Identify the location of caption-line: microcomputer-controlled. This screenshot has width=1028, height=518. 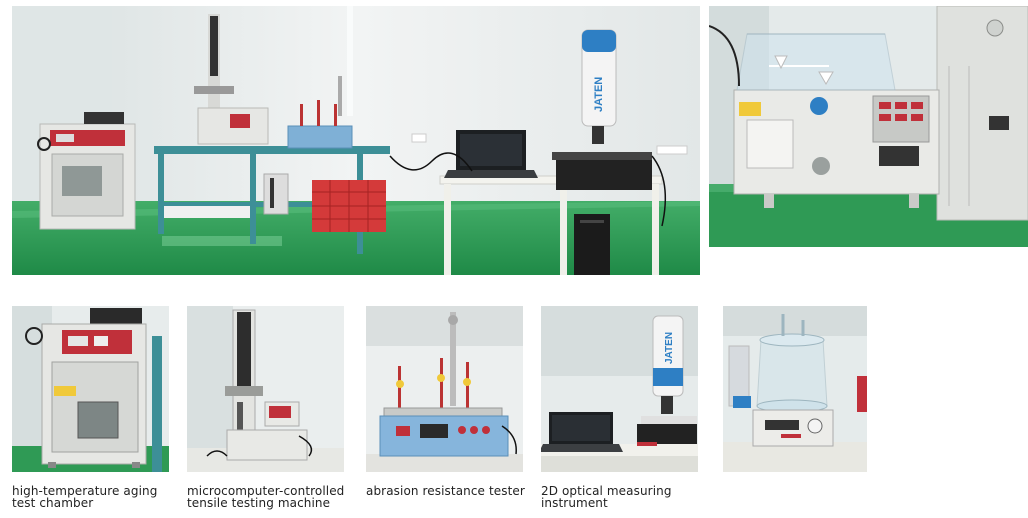
(266, 491).